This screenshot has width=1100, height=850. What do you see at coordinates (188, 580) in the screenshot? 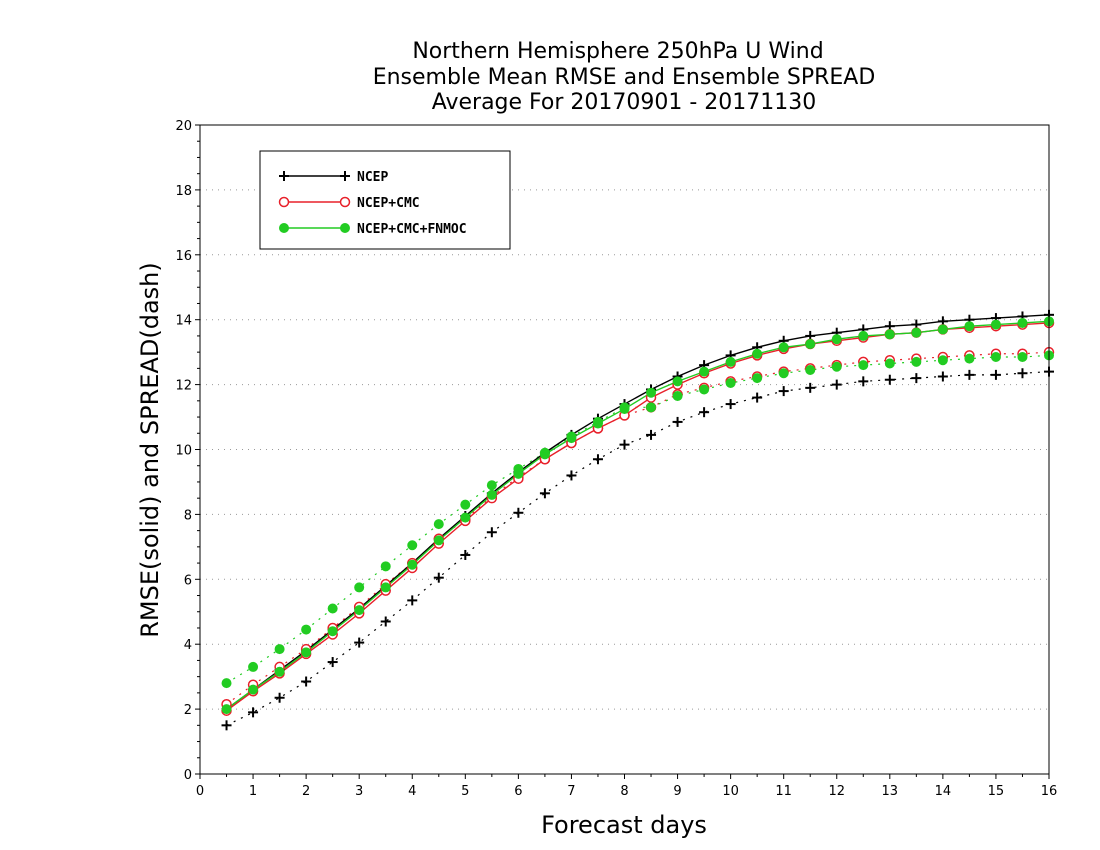
I see `y-tick-label: 6` at bounding box center [188, 580].